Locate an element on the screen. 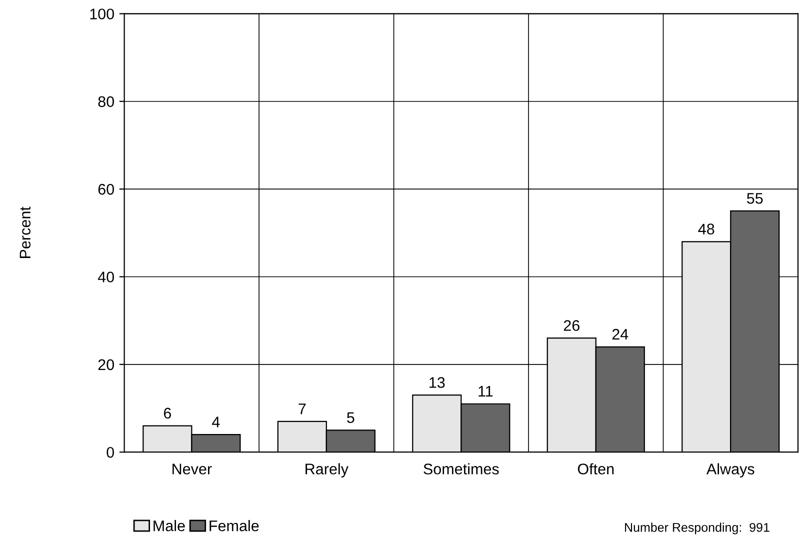  legend-label: Female is located at coordinates (234, 526).